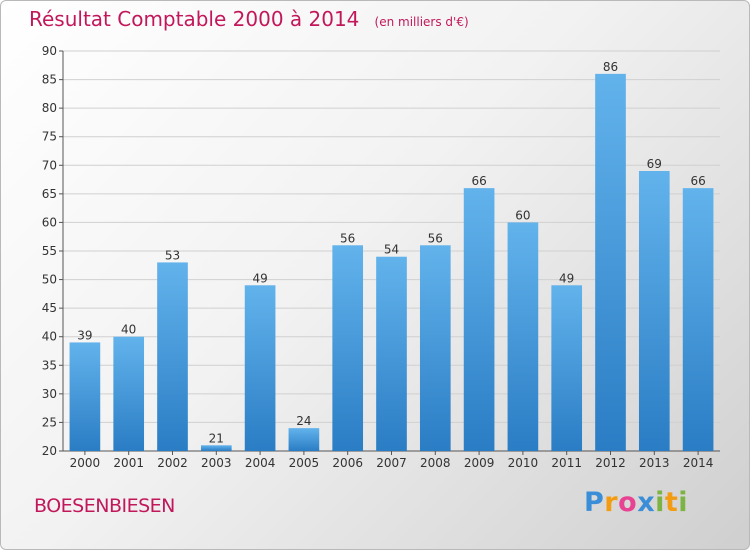  I want to click on chart-title: Résultat Comptable 2000 à 2014, so click(194, 19).